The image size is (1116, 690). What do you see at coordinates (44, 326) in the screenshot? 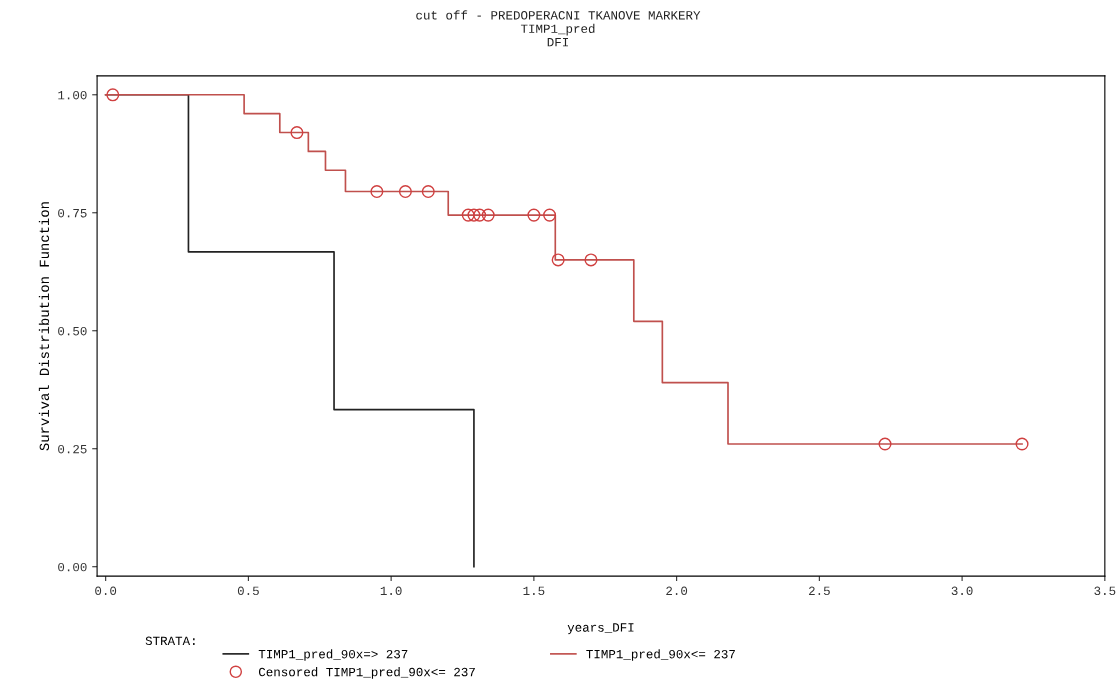
I see `y-axis-title: Survival Distribution Function` at bounding box center [44, 326].